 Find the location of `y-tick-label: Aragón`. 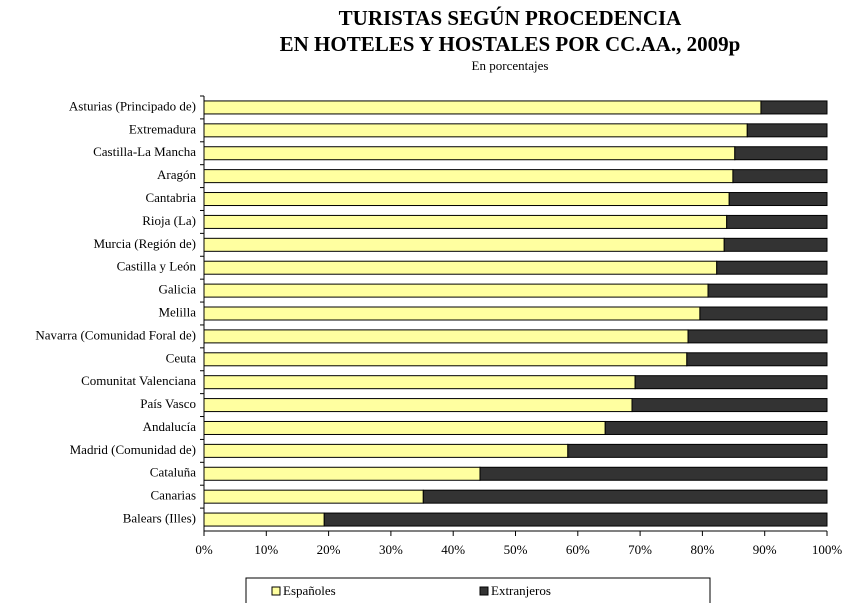

y-tick-label: Aragón is located at coordinates (176, 174).